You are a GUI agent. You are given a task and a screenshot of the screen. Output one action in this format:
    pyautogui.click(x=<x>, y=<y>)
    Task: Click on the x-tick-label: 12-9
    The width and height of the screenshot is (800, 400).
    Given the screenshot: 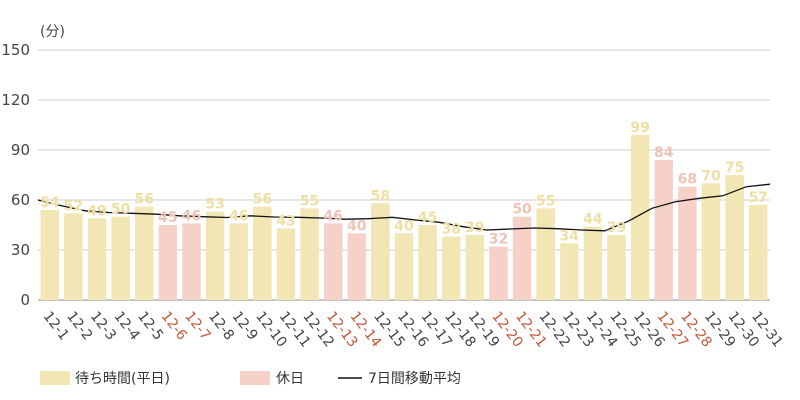 What is the action you would take?
    pyautogui.click(x=245, y=326)
    